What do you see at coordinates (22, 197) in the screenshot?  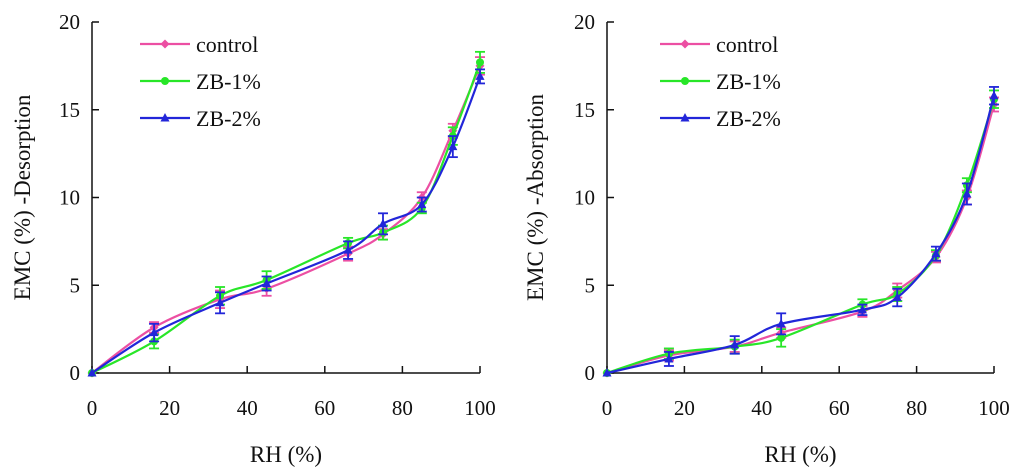 I see `y-axis-title: EMC (%) -Desorption` at bounding box center [22, 197].